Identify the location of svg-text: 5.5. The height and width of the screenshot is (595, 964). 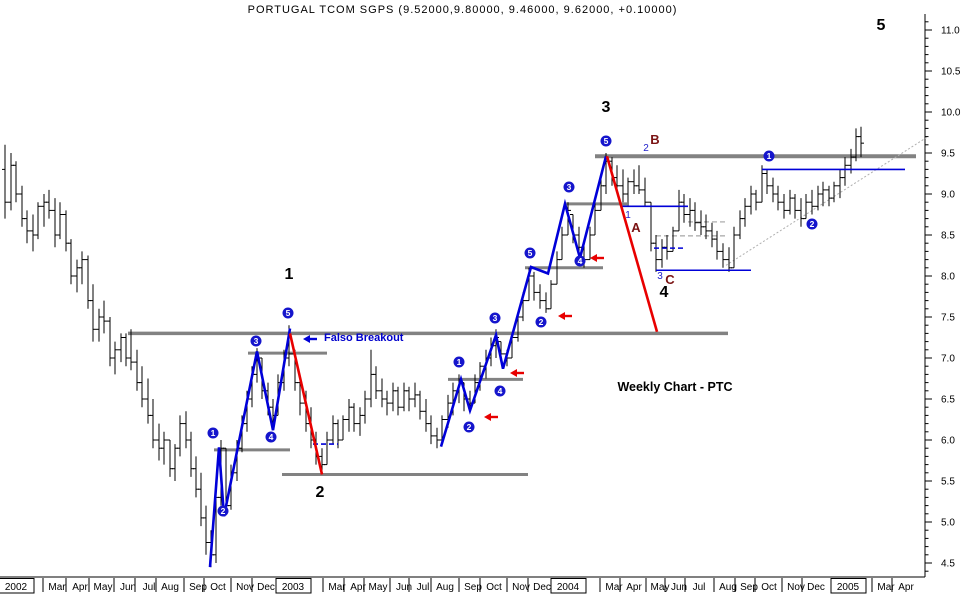
(948, 482).